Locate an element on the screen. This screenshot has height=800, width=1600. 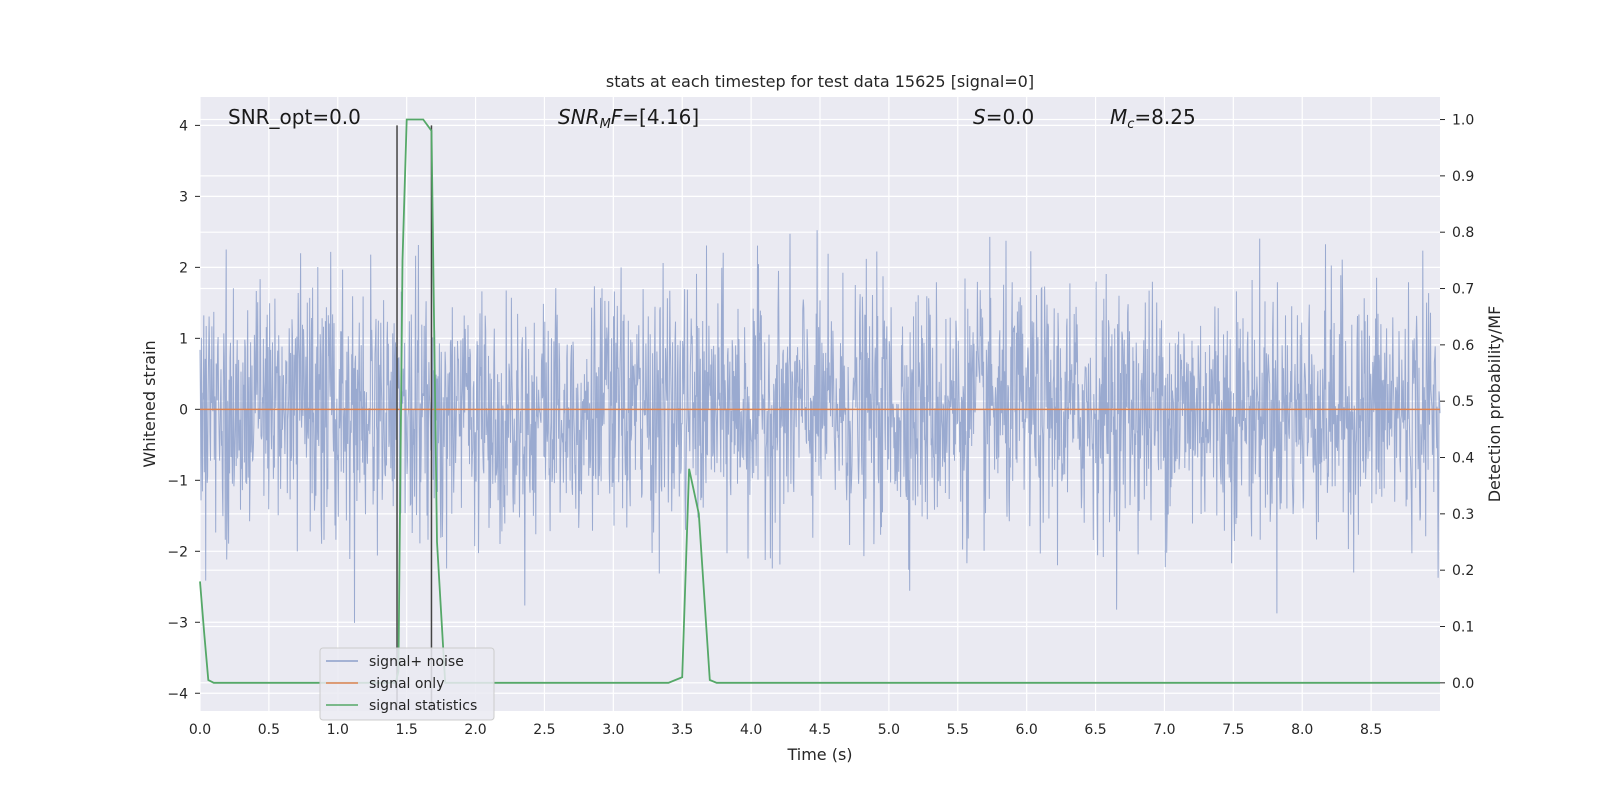
y-right-tick-label: 0.7 is located at coordinates (1463, 290).